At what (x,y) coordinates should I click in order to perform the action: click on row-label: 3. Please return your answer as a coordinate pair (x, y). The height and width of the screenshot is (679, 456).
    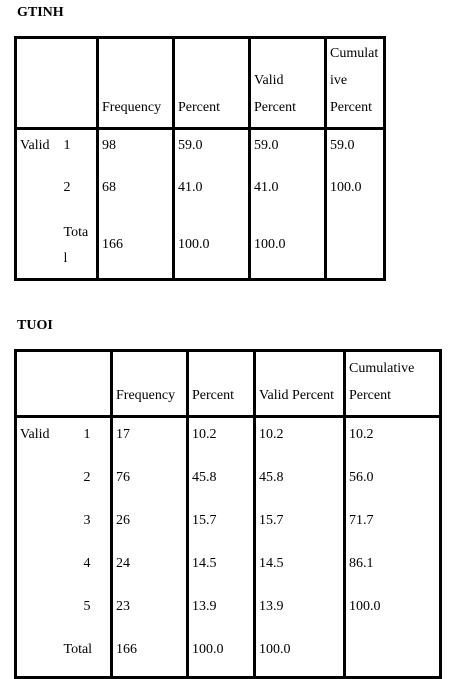
    Looking at the image, I should click on (87, 525).